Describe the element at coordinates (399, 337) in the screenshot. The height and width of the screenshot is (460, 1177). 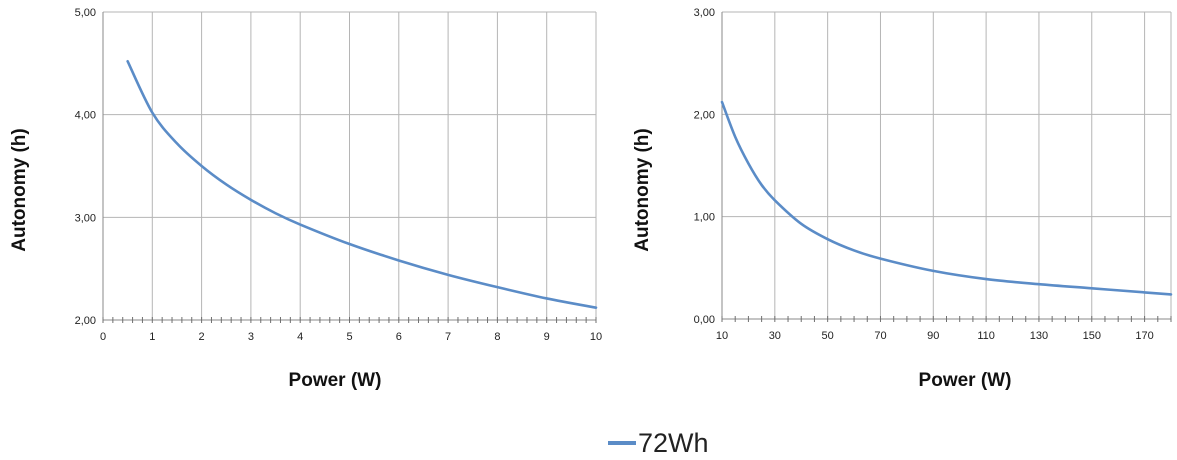
I see `chart-left-x-tick-label: 6` at that location.